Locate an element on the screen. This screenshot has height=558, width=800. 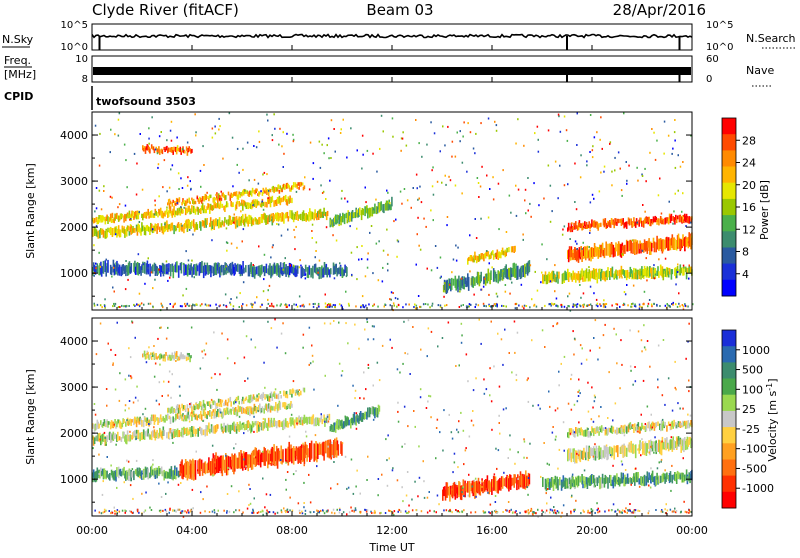
x-tick-label: 08:00 is located at coordinates (292, 530).